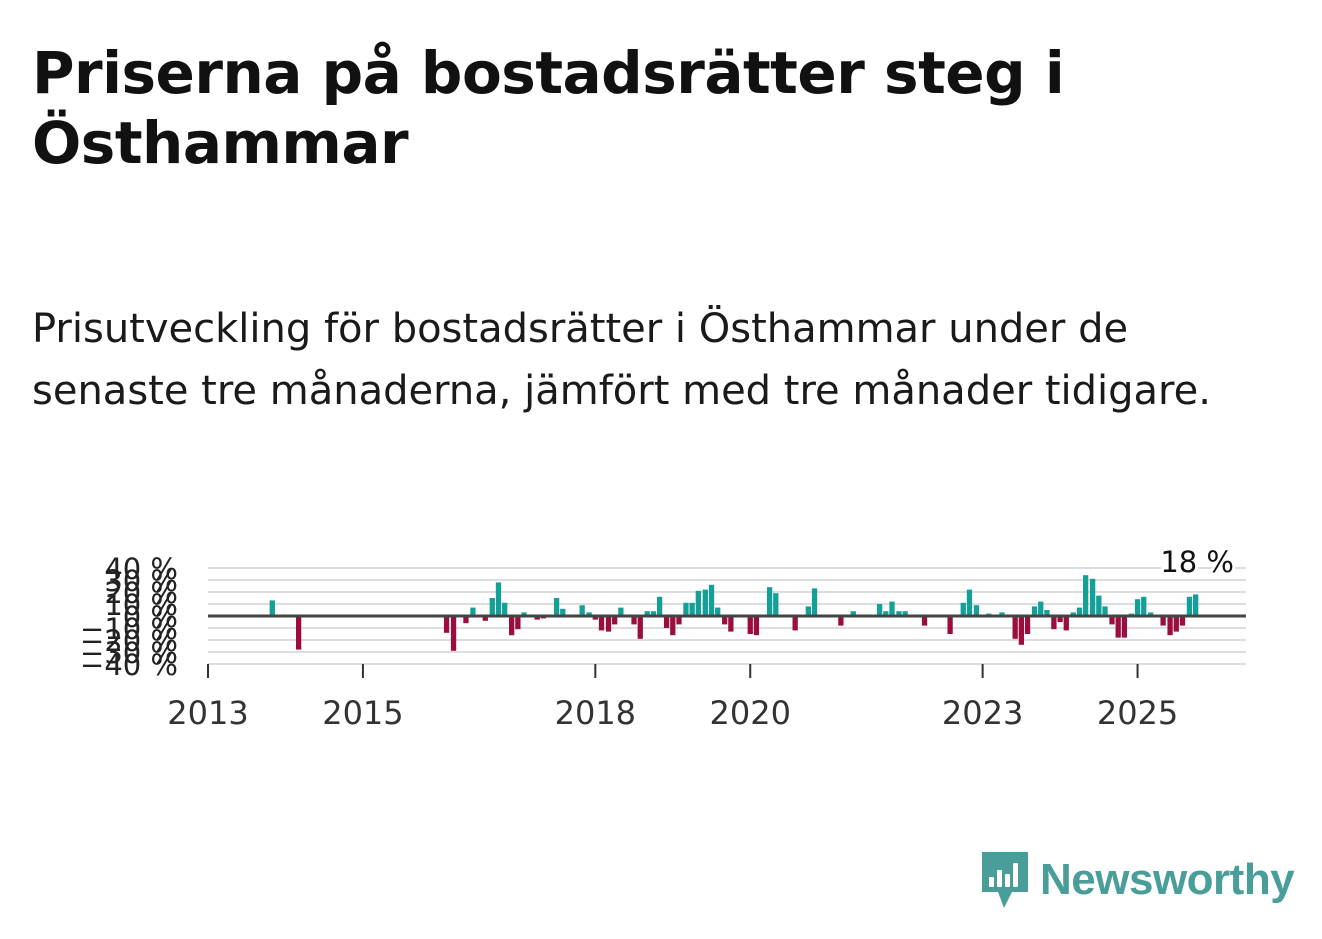 The width and height of the screenshot is (1322, 939). I want to click on bar-chart-speech-icon, so click(1005, 880).